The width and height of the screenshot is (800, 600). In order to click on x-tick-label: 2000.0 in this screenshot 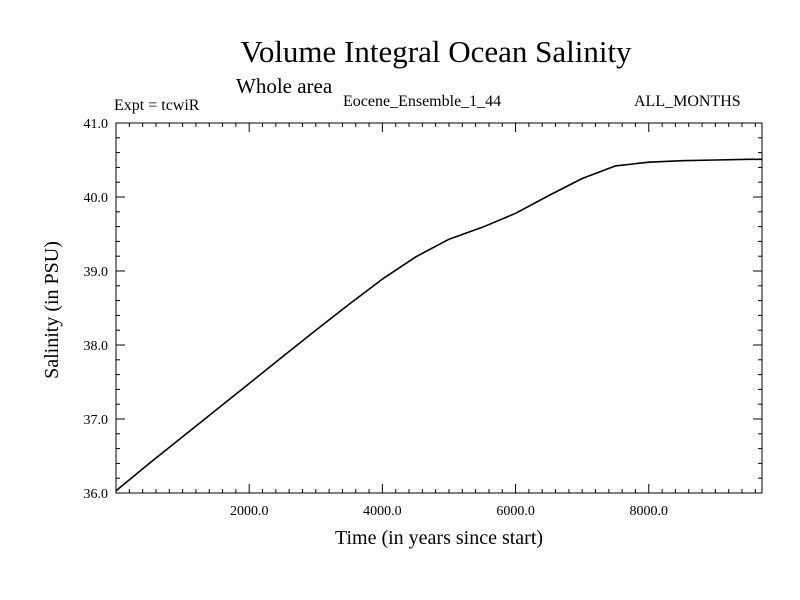, I will do `click(249, 511)`.